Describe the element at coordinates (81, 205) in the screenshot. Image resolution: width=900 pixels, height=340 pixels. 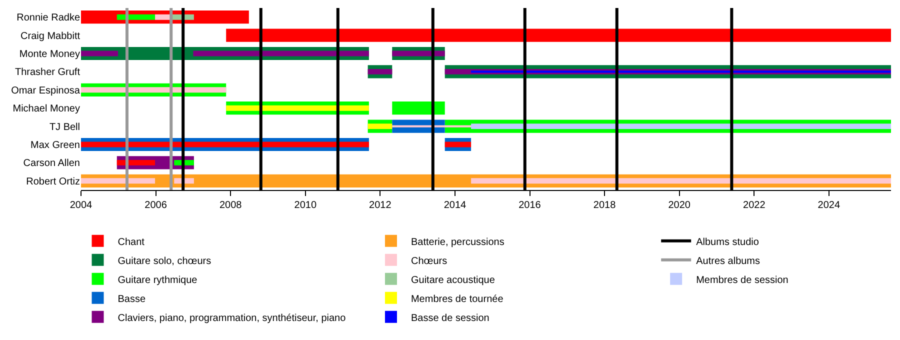
I see `x-tick-label: 2004` at that location.